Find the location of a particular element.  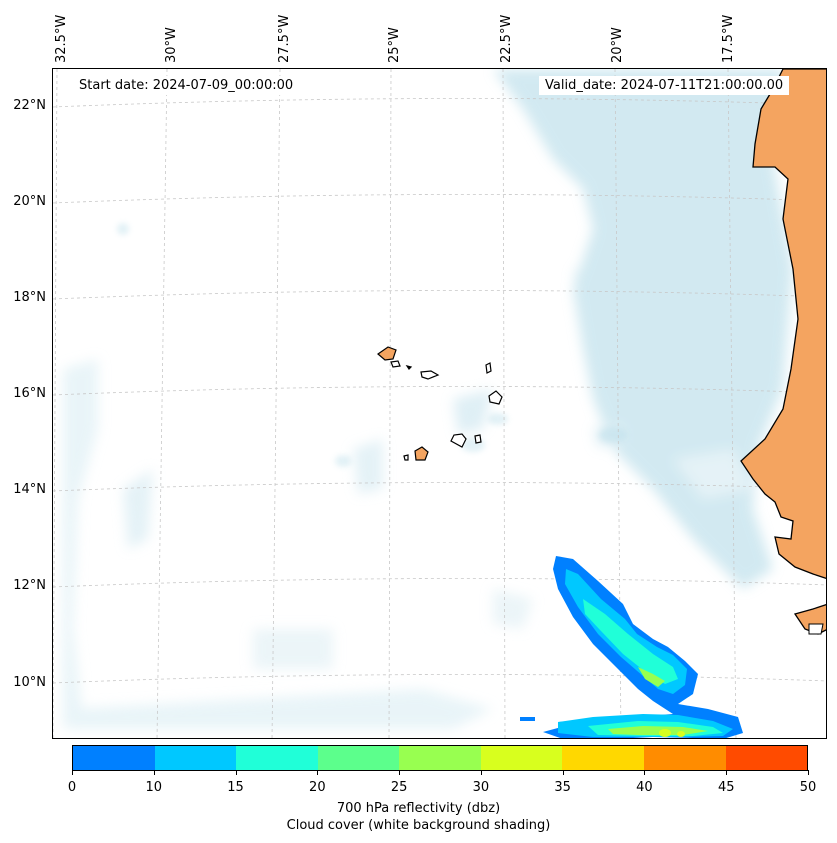

lon-label-20w: 20°W is located at coordinates (617, 45).